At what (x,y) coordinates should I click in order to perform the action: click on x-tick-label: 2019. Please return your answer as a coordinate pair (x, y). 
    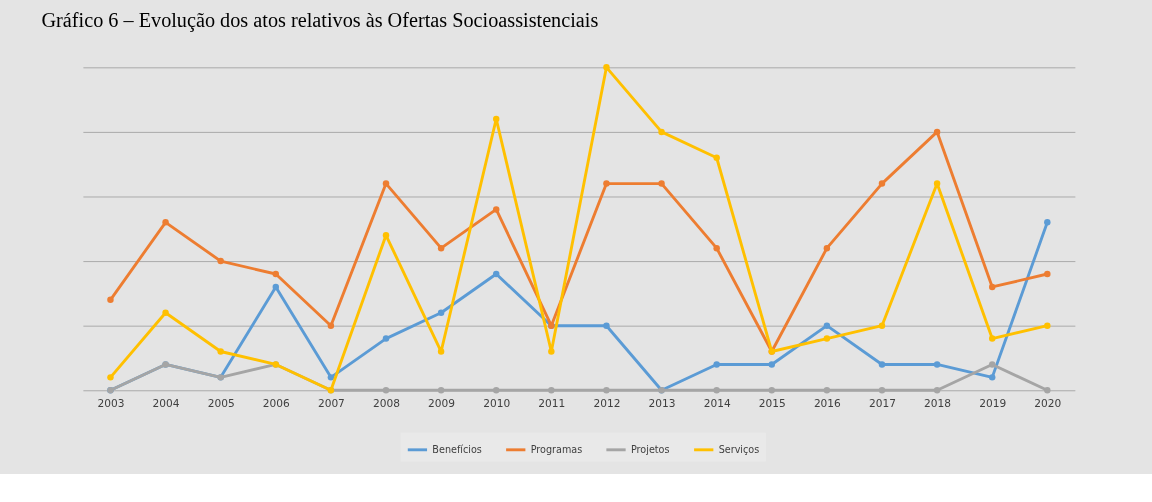
    Looking at the image, I should click on (993, 403).